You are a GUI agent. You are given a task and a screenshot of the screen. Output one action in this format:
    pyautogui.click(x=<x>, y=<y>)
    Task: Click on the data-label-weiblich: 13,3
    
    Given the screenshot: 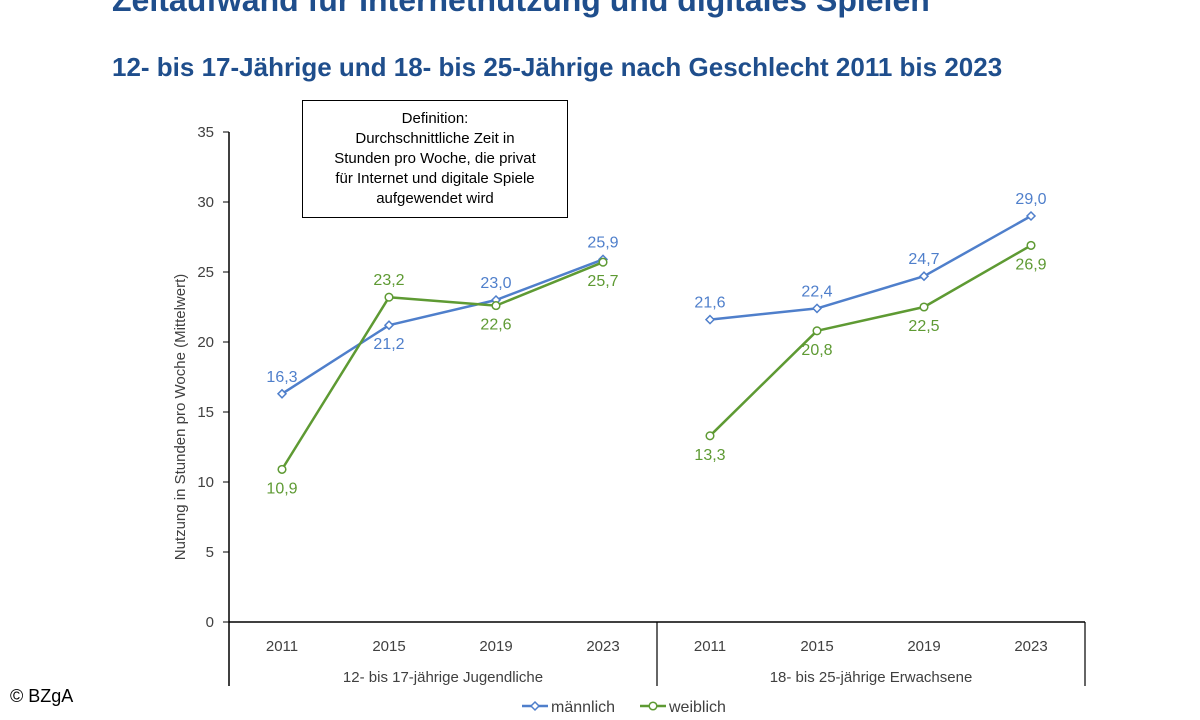 What is the action you would take?
    pyautogui.click(x=709, y=455)
    